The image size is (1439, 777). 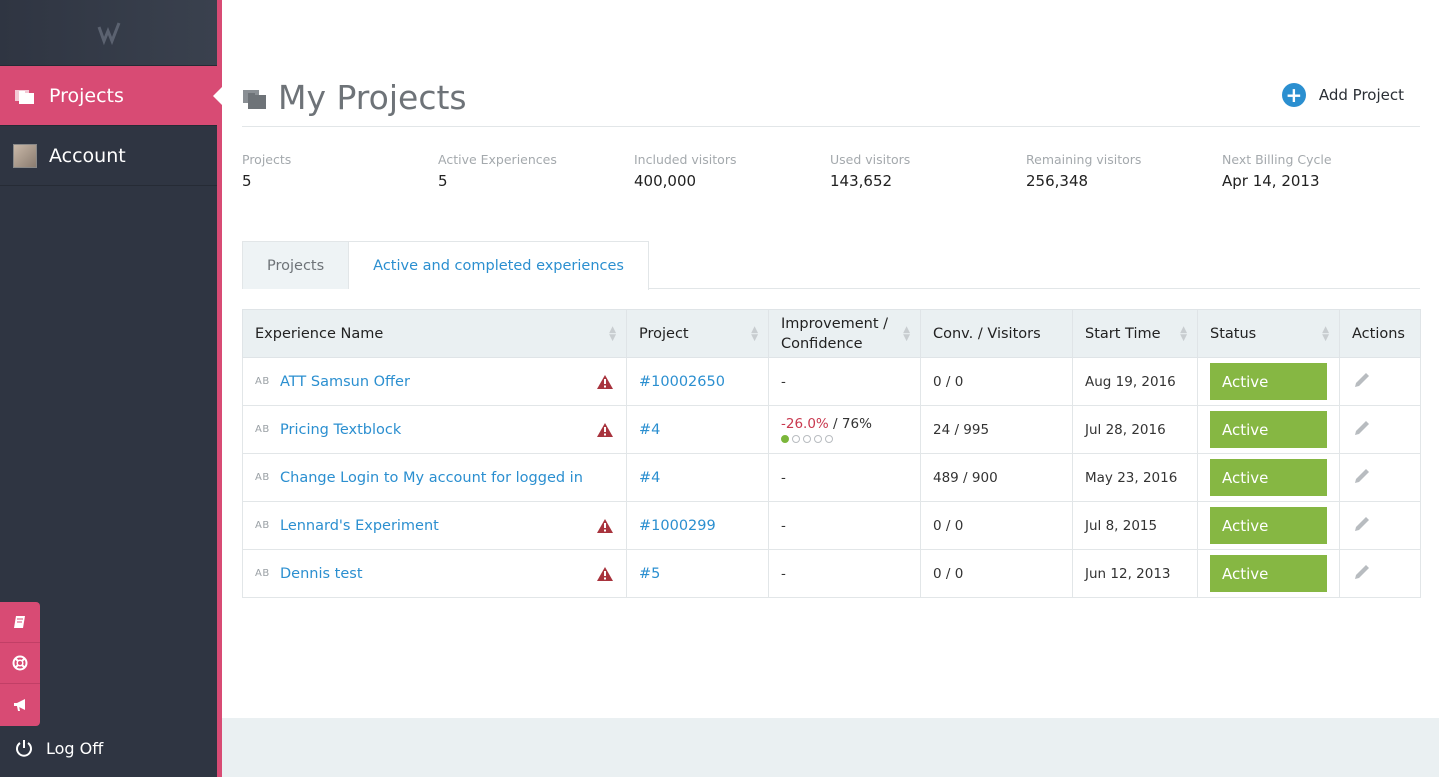 I want to click on improvement-value: -26.0%, so click(x=805, y=424).